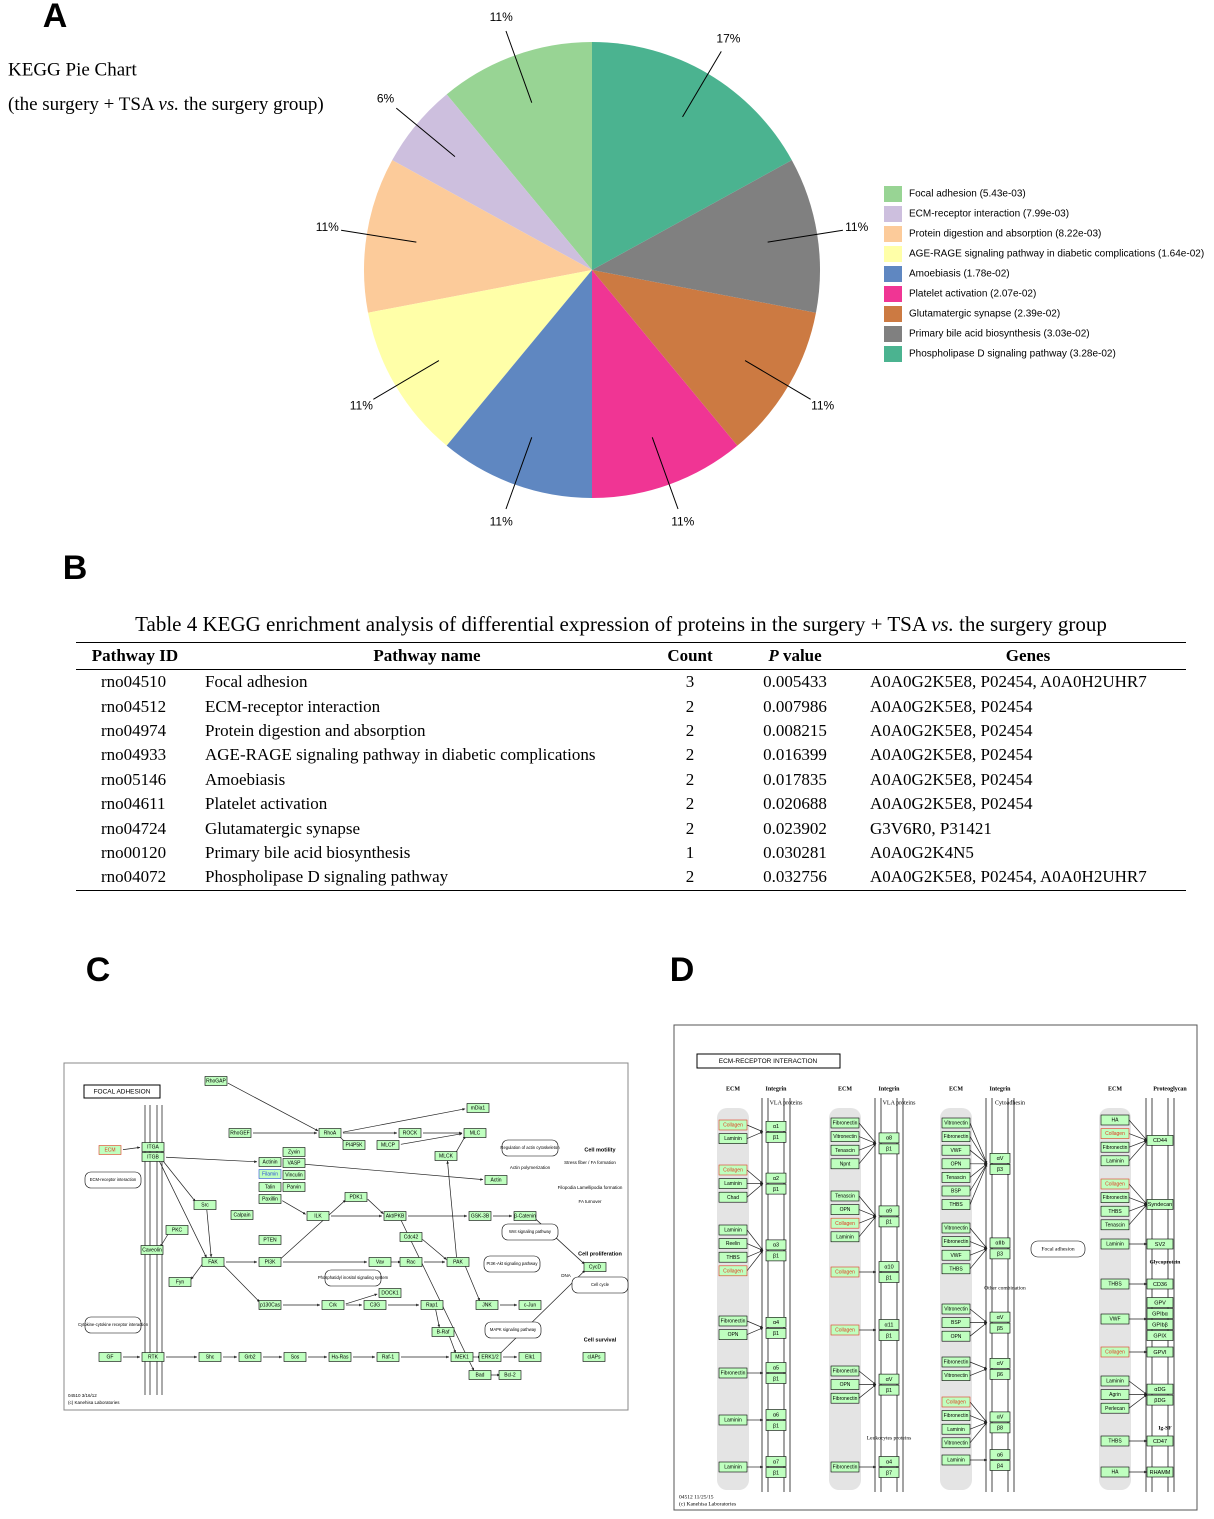 The image size is (1214, 1519). Describe the element at coordinates (134, 755) in the screenshot. I see `table-cell: rno04933` at that location.